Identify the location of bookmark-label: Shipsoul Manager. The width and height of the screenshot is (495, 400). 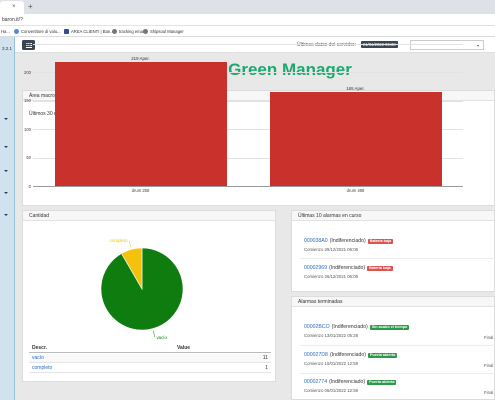
(167, 31).